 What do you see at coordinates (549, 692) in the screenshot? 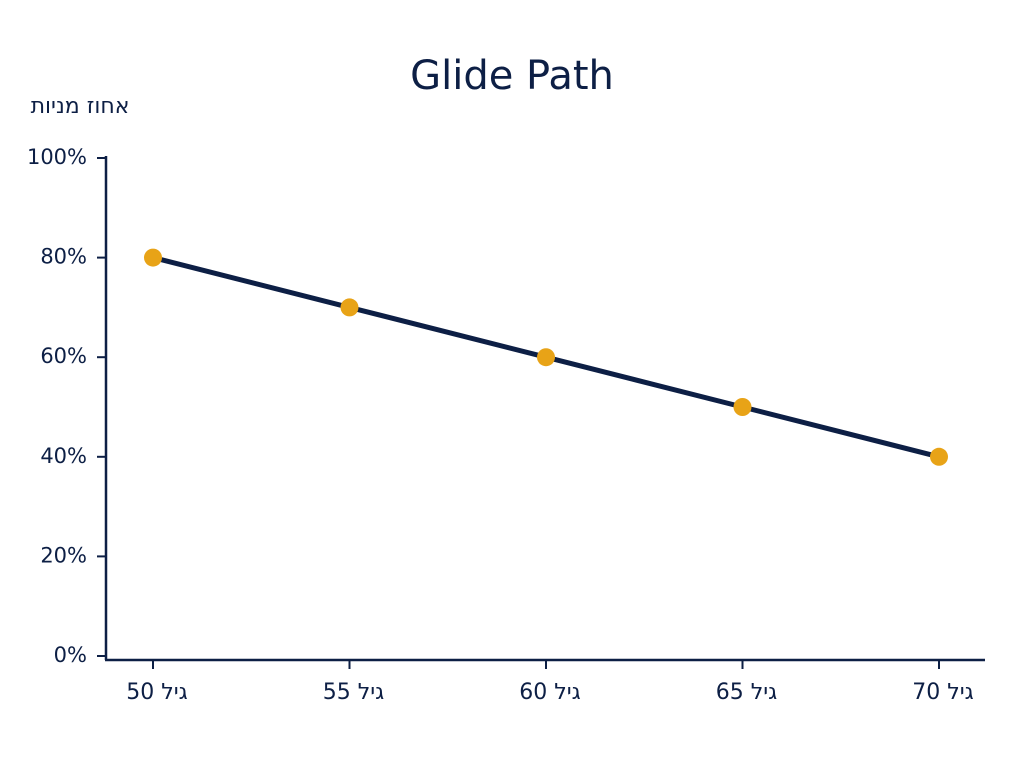
I see `x-tick-label: גיל 60` at bounding box center [549, 692].